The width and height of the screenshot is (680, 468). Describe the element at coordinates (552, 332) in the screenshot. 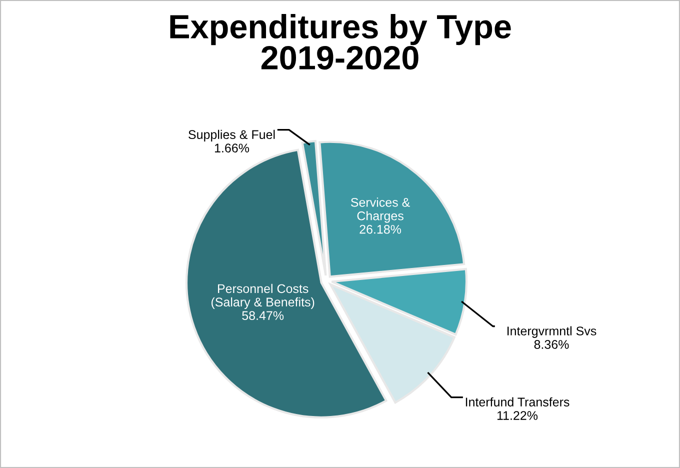

I see `slice-label: Intergvrmntl Svs` at that location.